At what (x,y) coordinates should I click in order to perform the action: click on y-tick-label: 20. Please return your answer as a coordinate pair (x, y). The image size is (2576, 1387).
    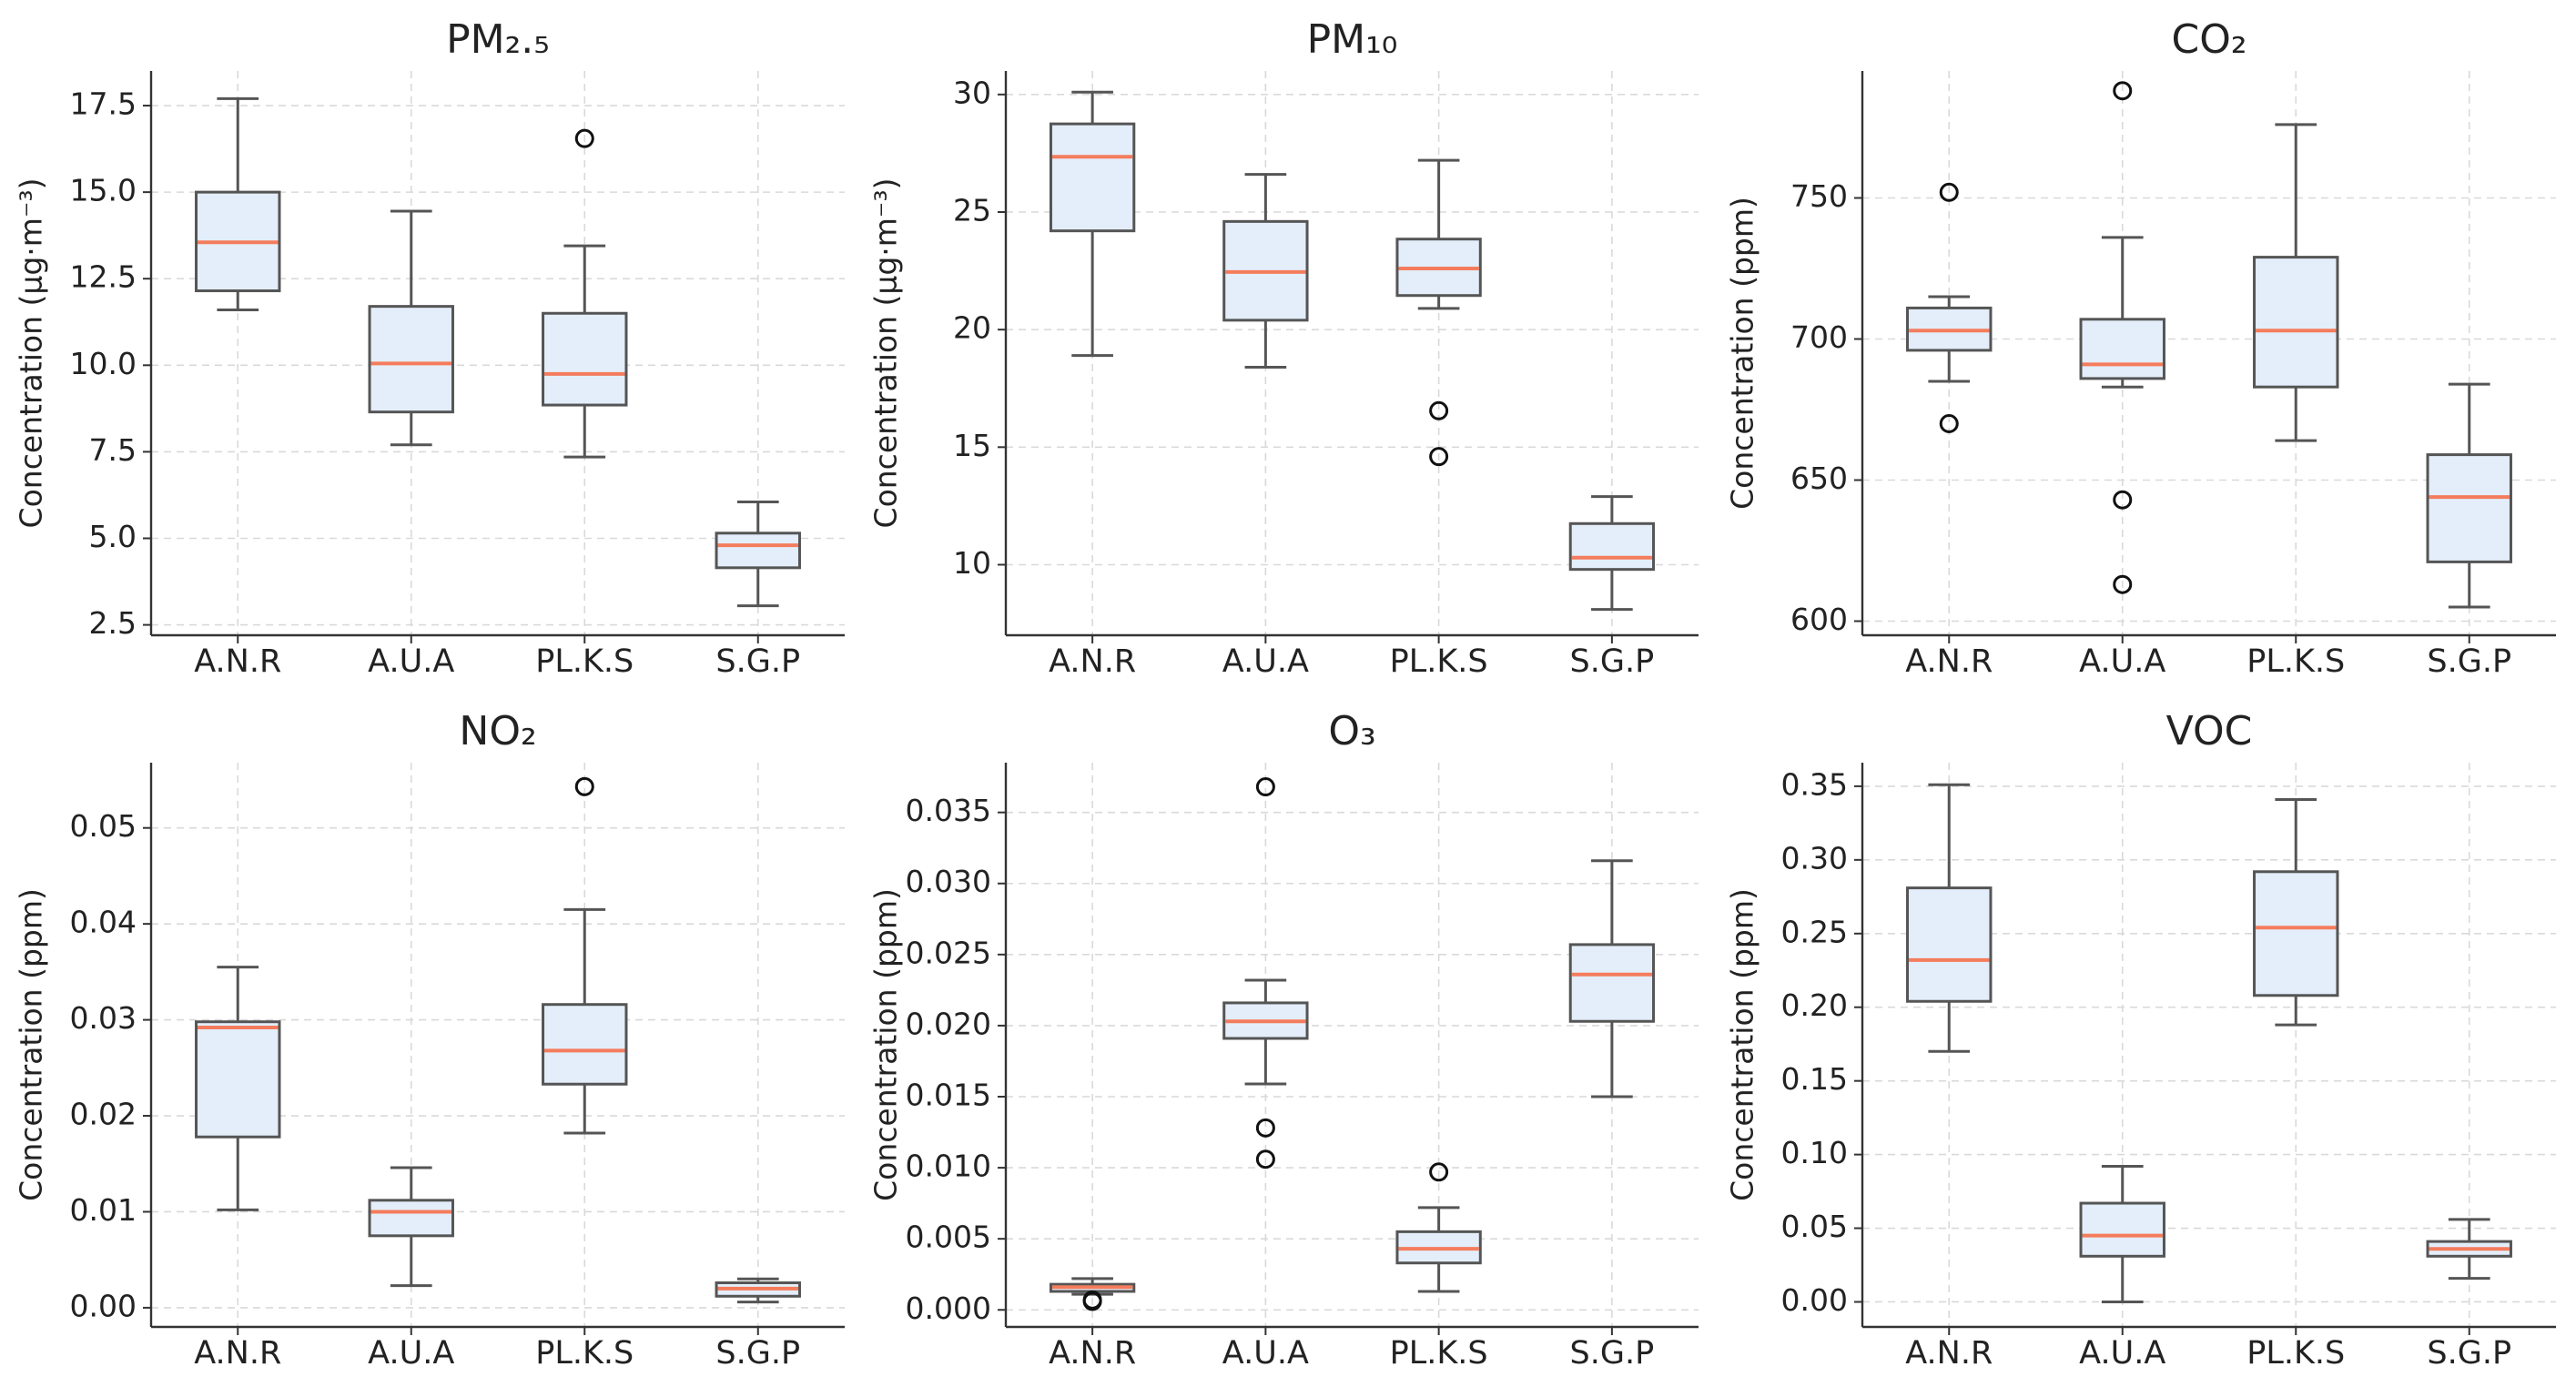
    Looking at the image, I should click on (972, 328).